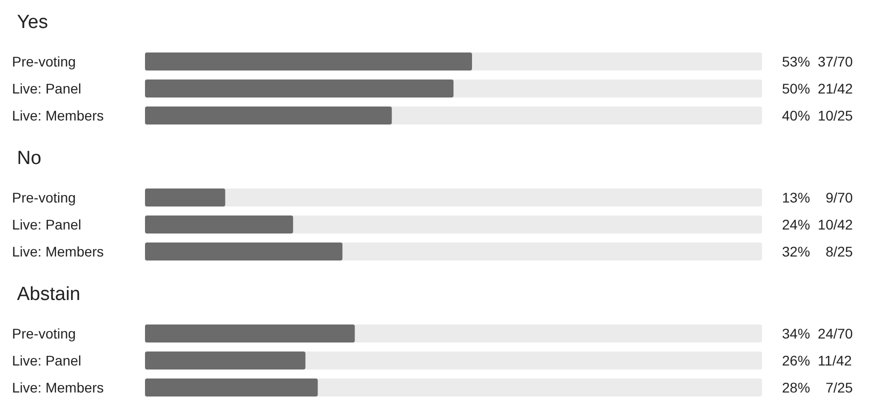  What do you see at coordinates (48, 294) in the screenshot?
I see `chart-title: Abstain` at bounding box center [48, 294].